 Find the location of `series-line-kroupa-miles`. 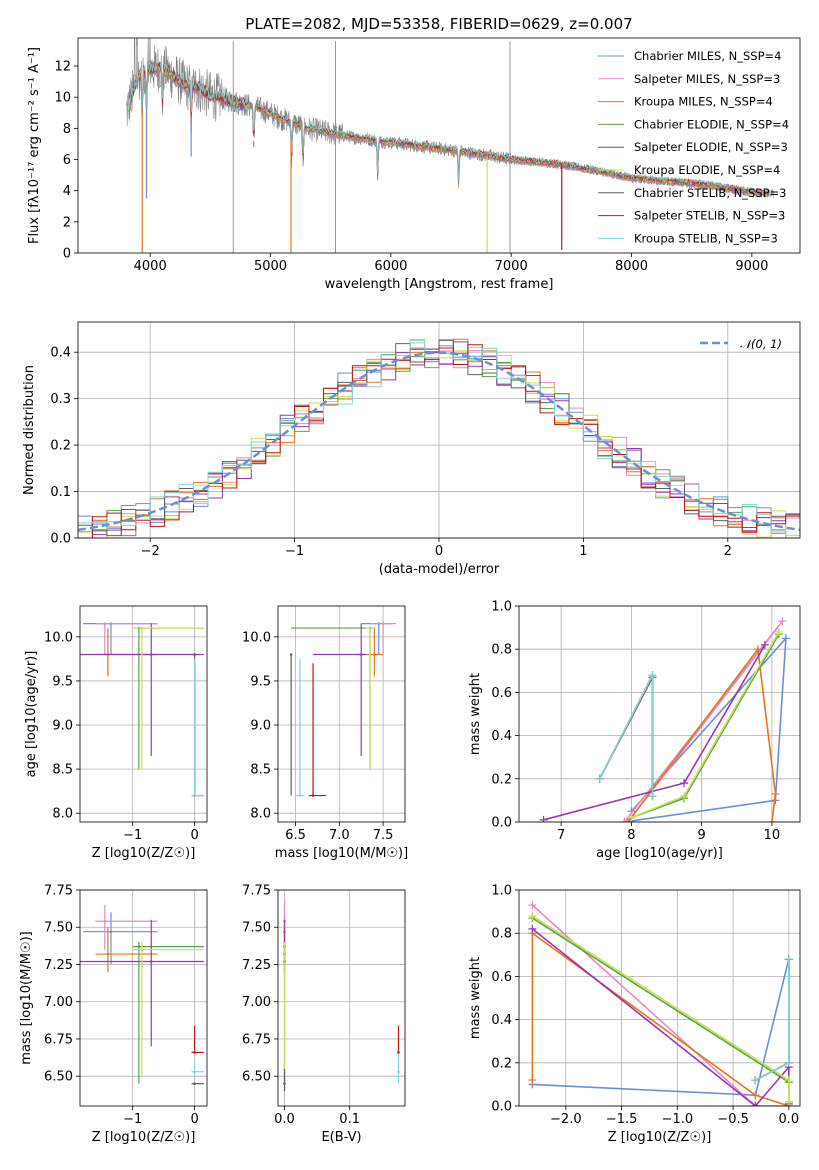

series-line-kroupa-miles is located at coordinates (660, 1018).